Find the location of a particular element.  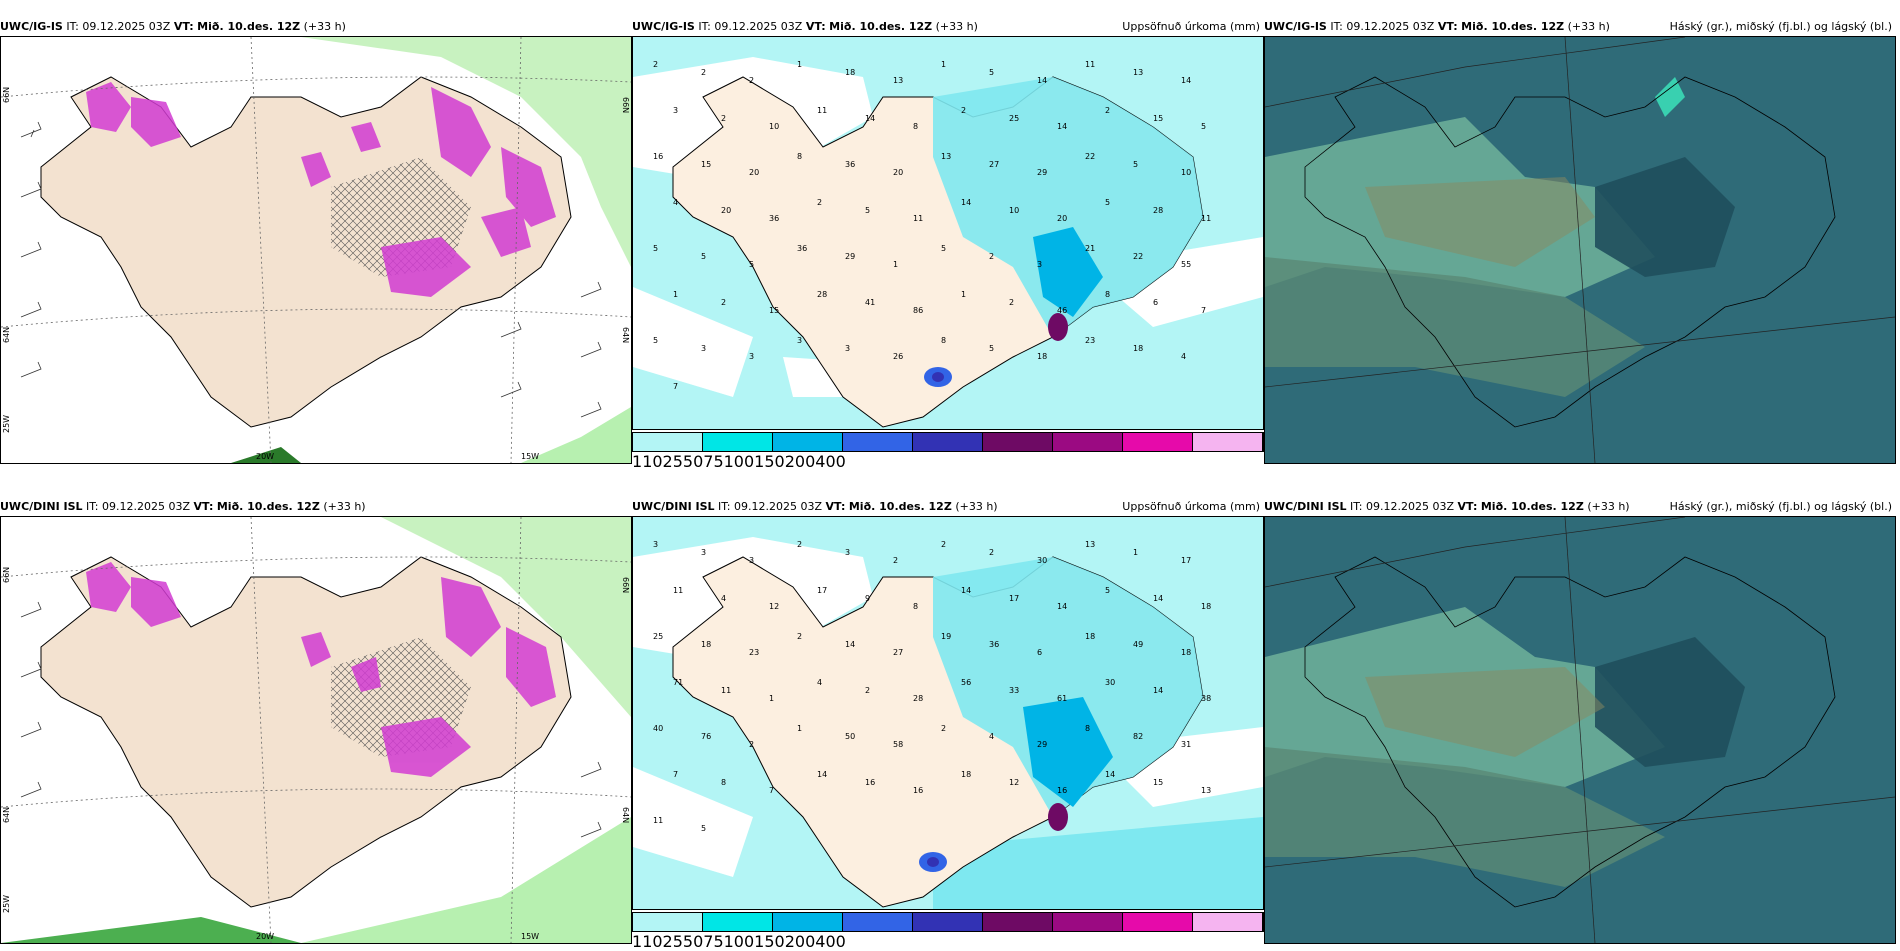

precip-value-label: 41 is located at coordinates (870, 302).